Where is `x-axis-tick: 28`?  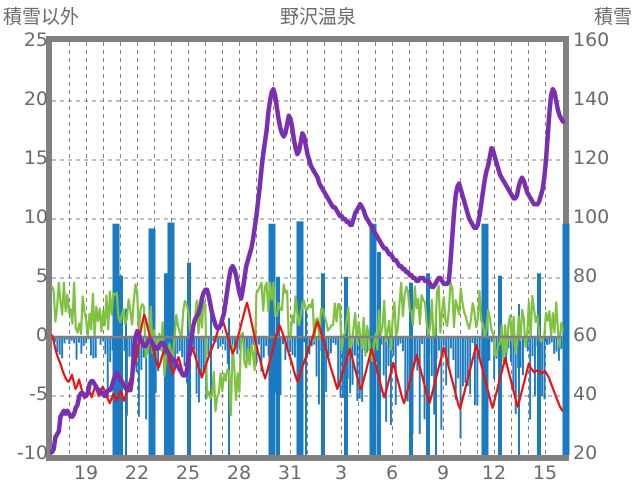
x-axis-tick: 28 is located at coordinates (239, 473).